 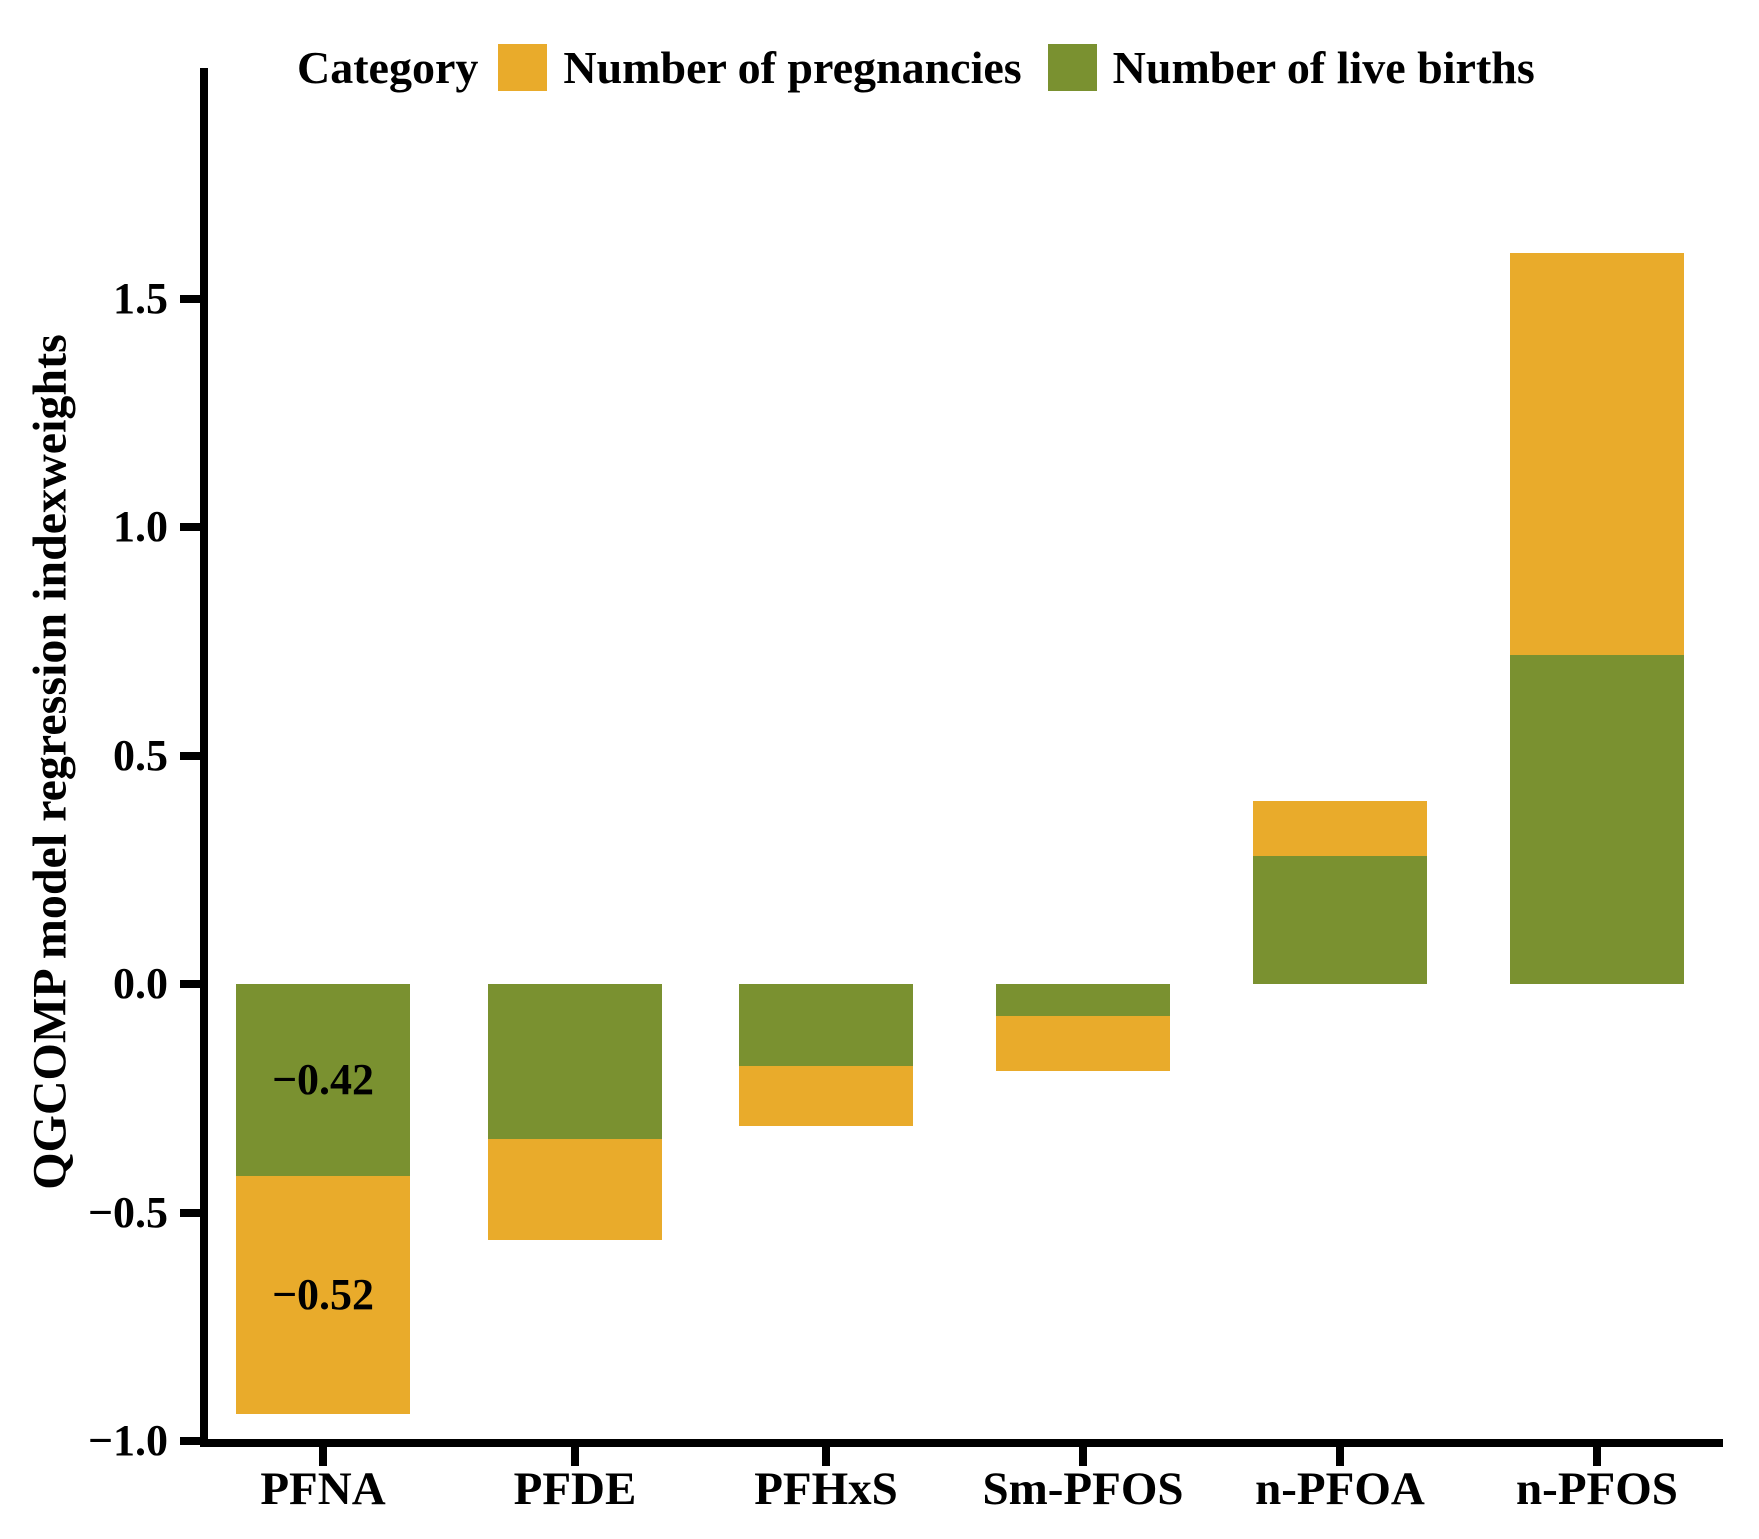 I want to click on bar-Sm-PFOS-live-births-segment, so click(x=1083, y=1000).